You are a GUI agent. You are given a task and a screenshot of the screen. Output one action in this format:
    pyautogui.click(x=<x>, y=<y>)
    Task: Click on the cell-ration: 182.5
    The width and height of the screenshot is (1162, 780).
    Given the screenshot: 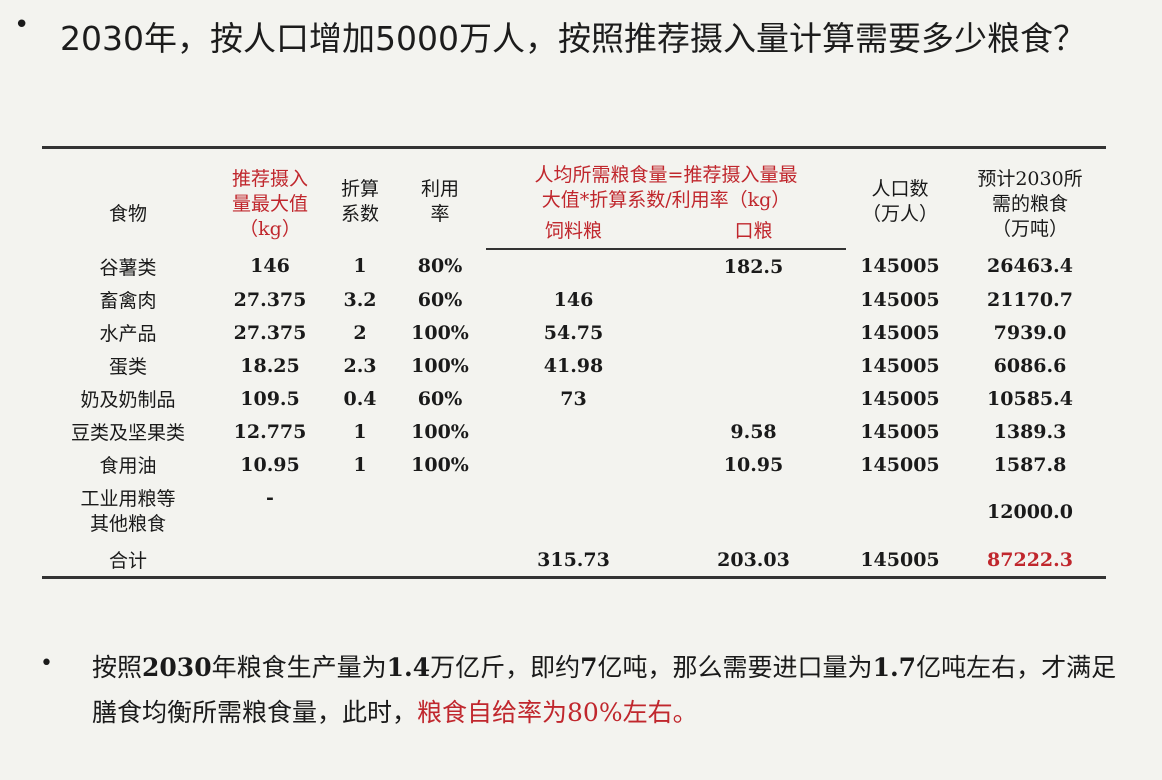 What is the action you would take?
    pyautogui.click(x=753, y=266)
    